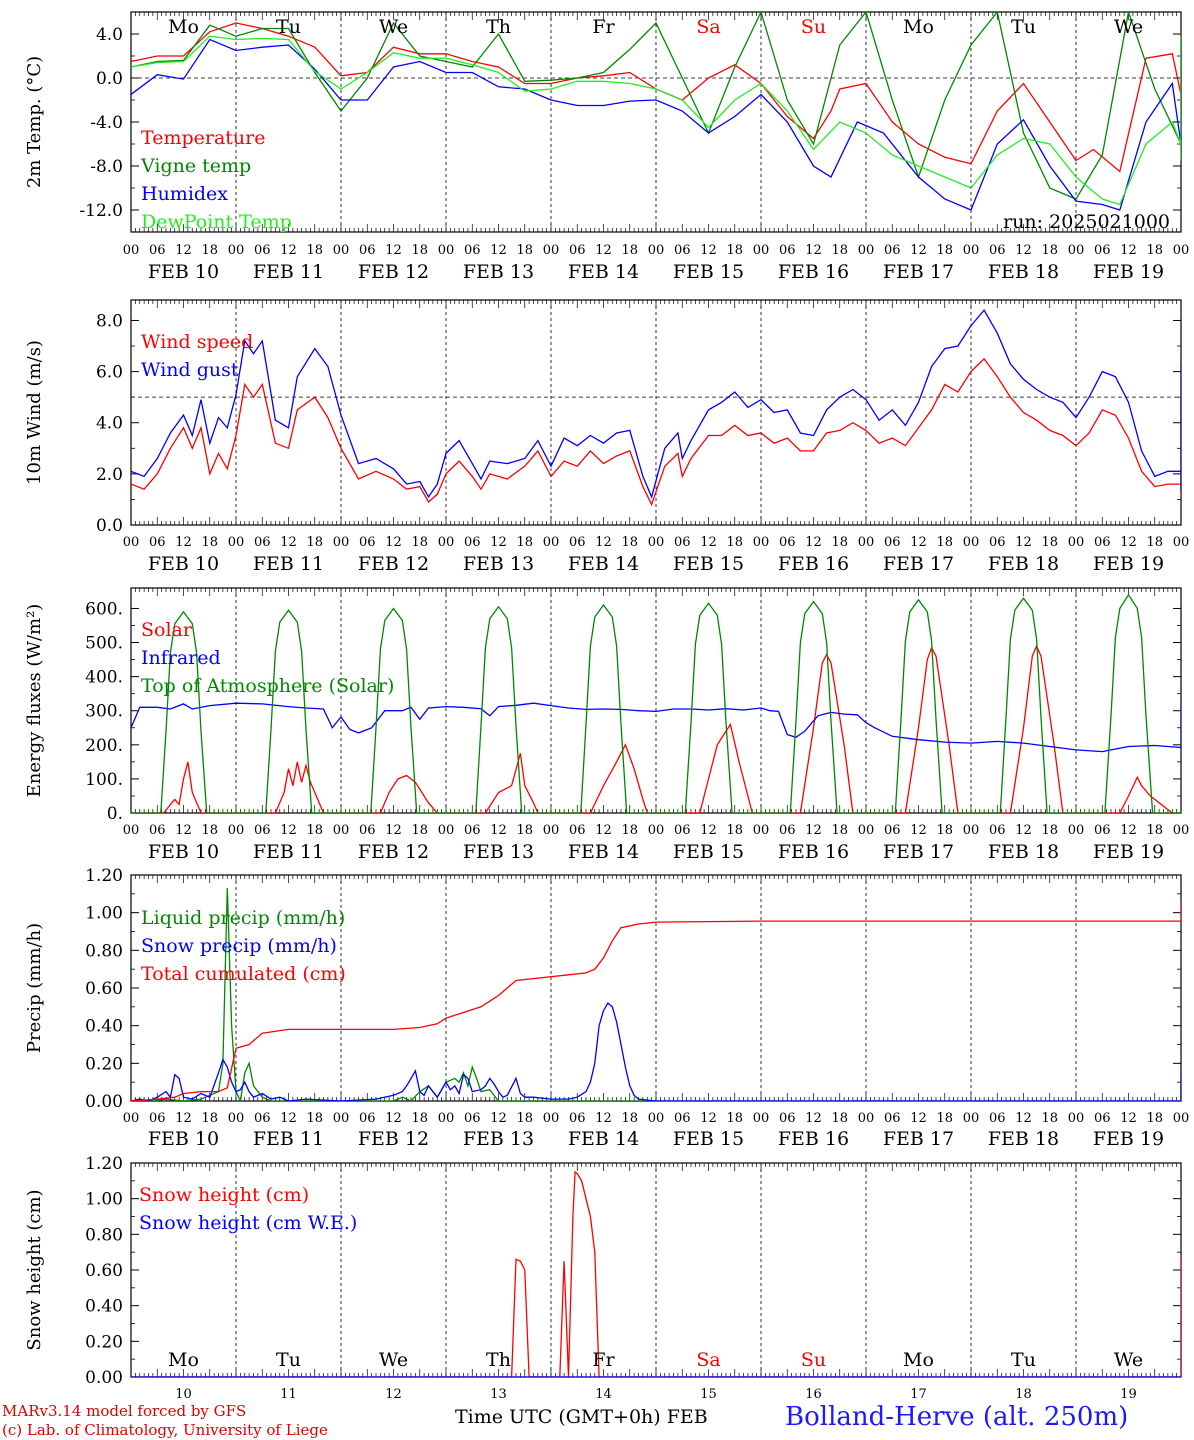 The width and height of the screenshot is (1194, 1440). What do you see at coordinates (109, 321) in the screenshot?
I see `y-tick-label: 8.0` at bounding box center [109, 321].